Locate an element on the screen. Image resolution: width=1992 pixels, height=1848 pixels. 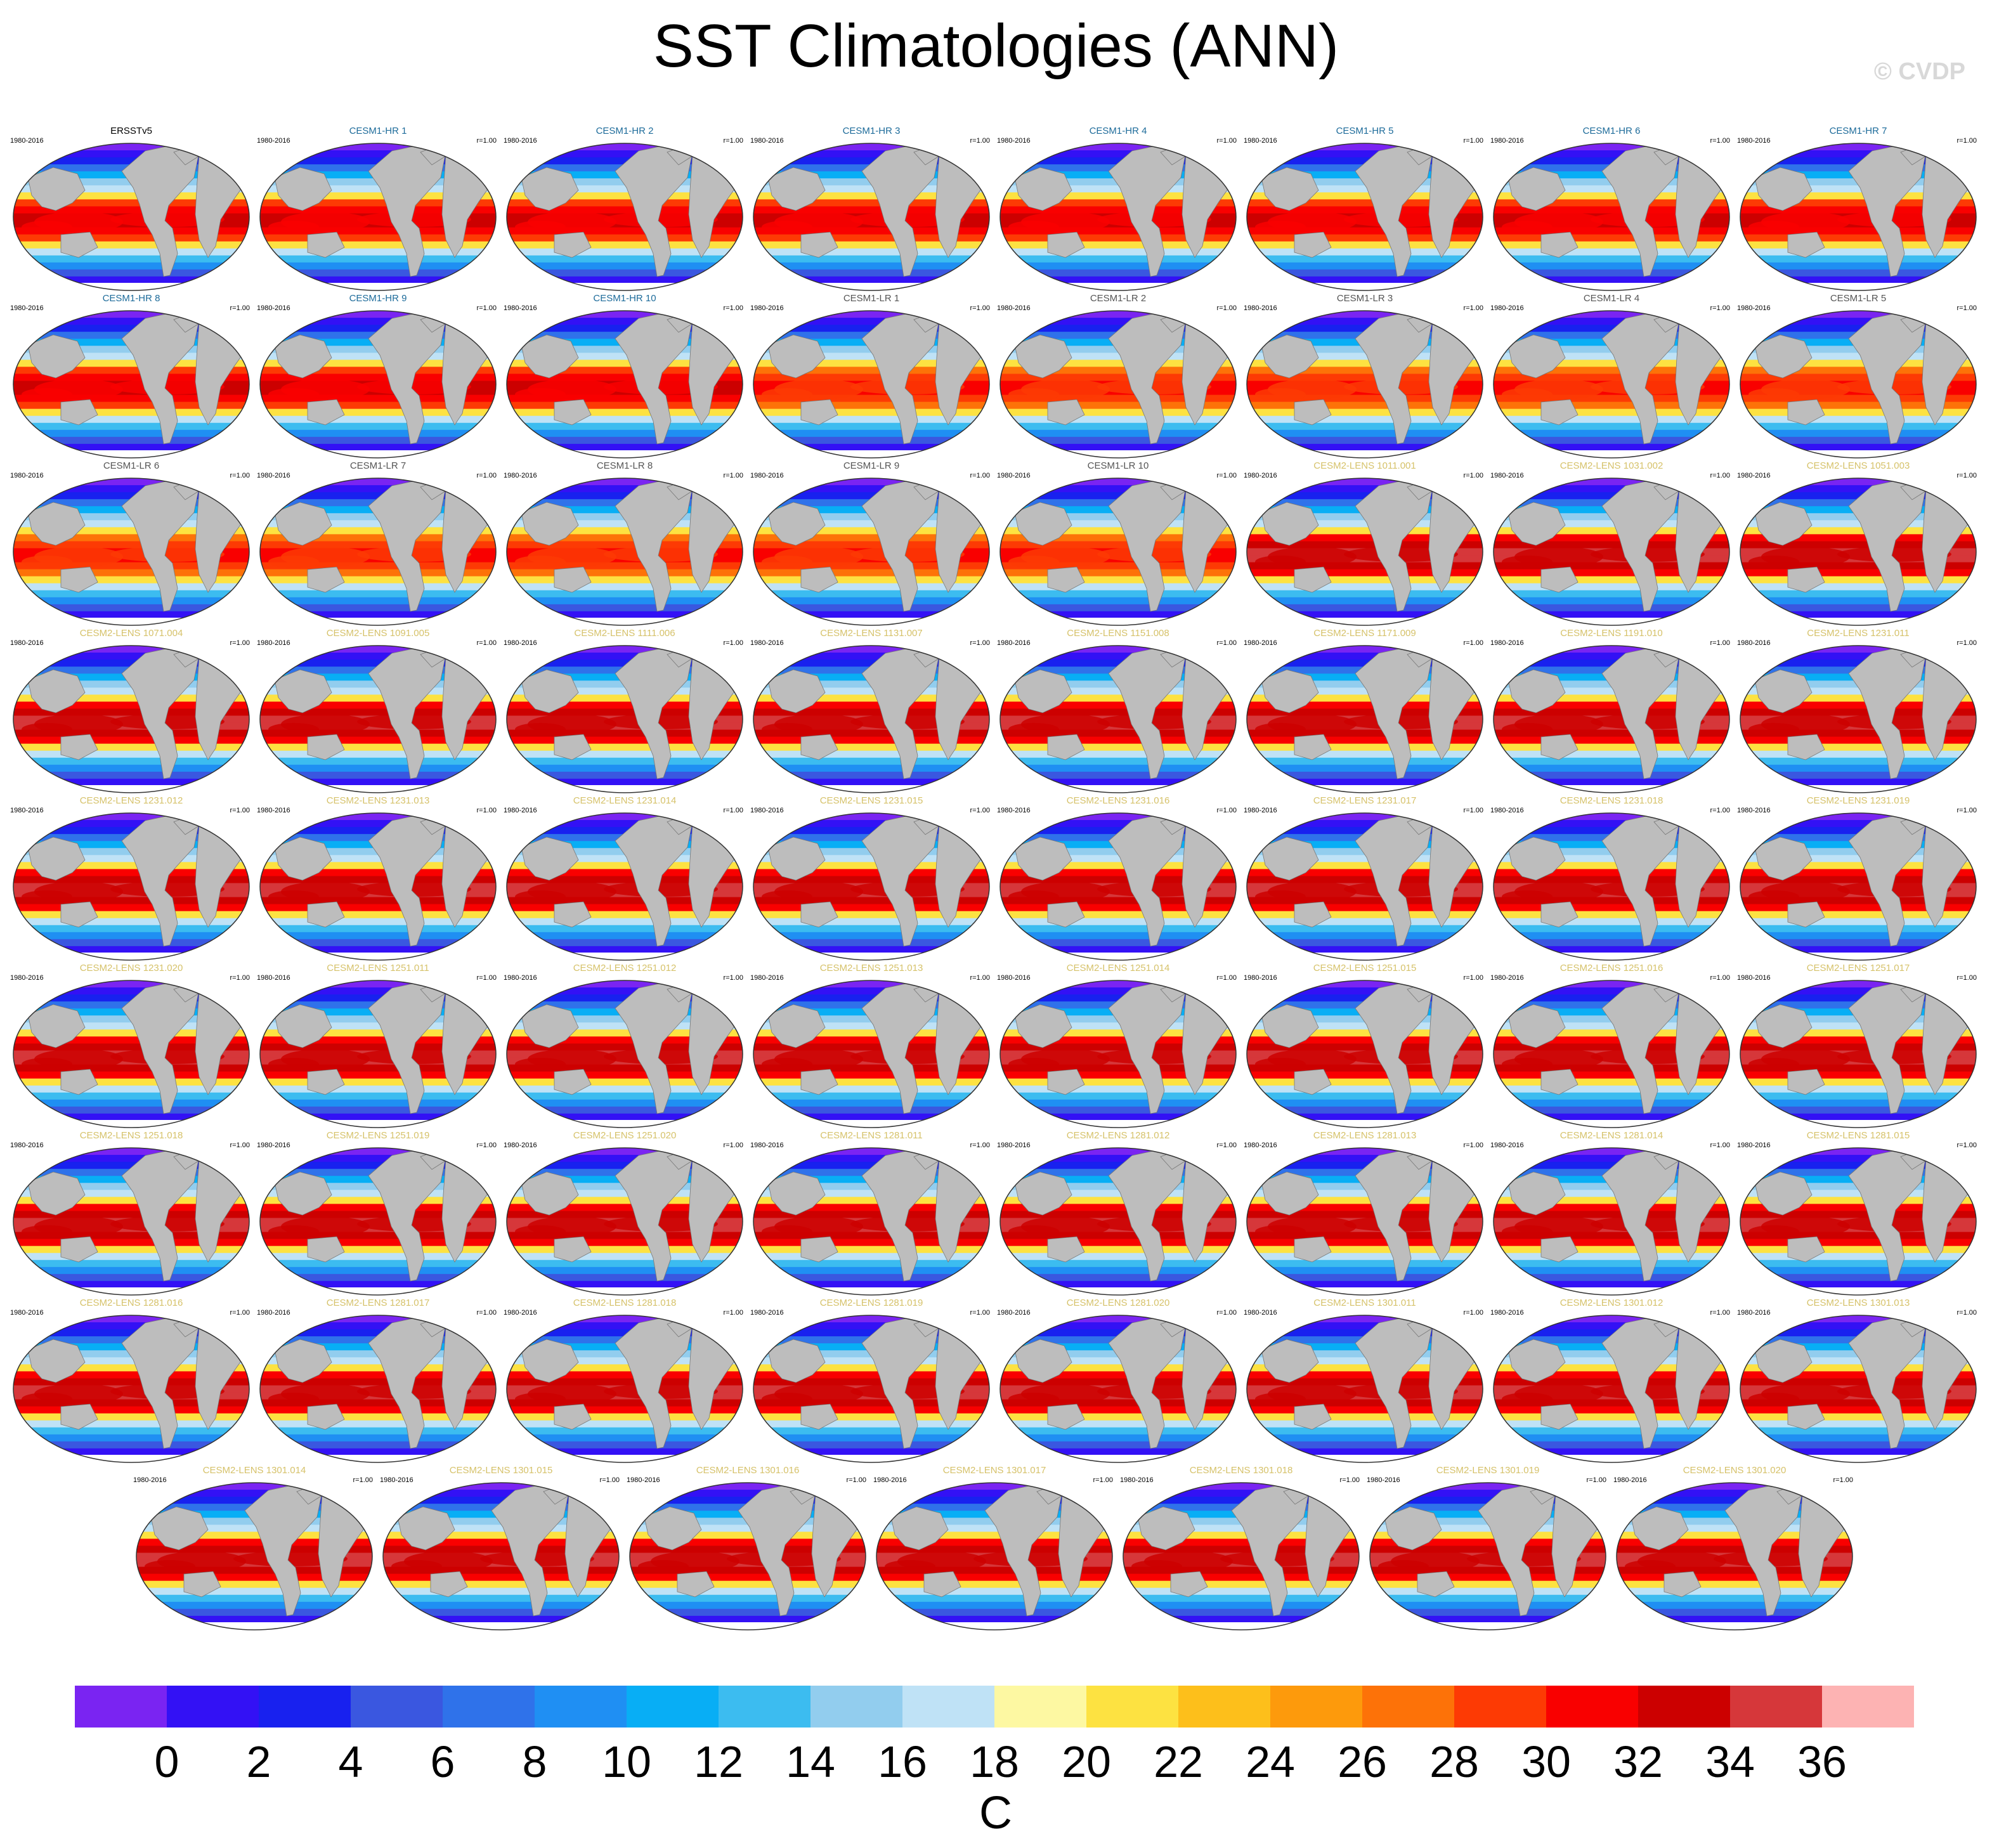
map-panel: CESM2-LENS 1231.015 1980-2016 r=1.00 is located at coordinates (871, 879).